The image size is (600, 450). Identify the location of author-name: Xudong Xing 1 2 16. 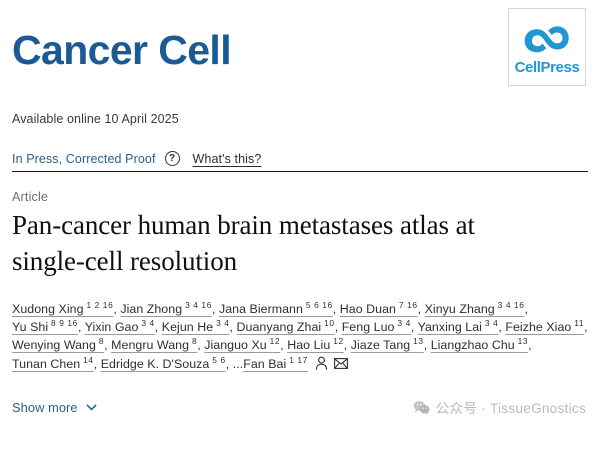
(63, 307).